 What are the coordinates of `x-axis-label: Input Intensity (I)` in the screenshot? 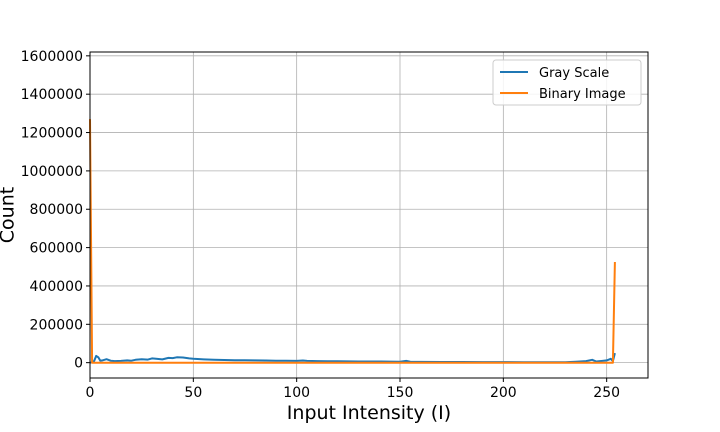 It's located at (369, 413).